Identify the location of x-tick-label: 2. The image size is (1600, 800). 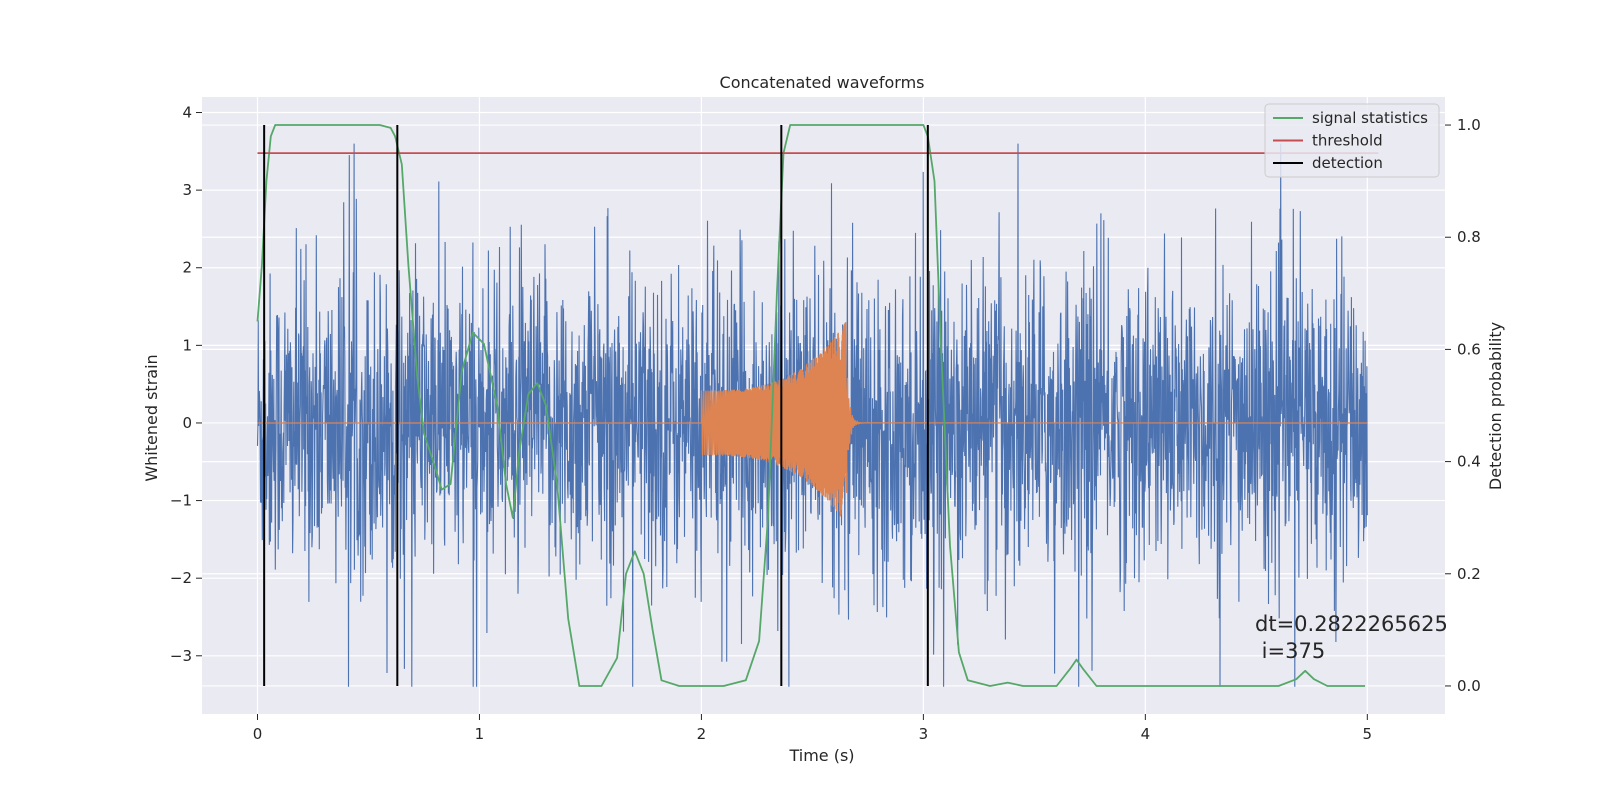
(702, 734).